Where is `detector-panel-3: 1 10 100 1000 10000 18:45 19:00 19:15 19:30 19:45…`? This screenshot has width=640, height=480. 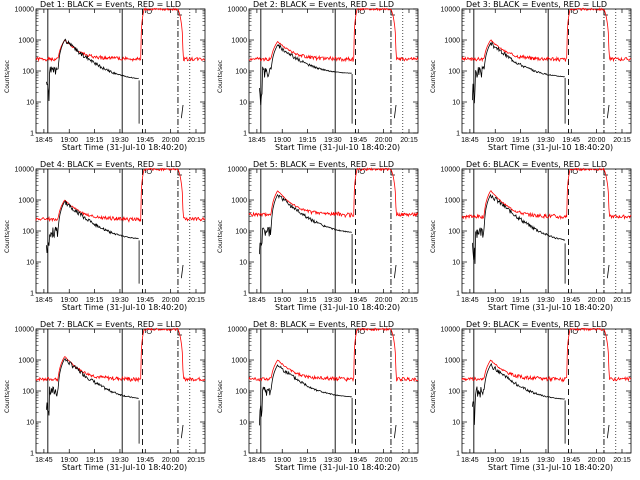 detector-panel-3: 1 10 100 1000 10000 18:45 19:00 19:15 19:30 19:45… is located at coordinates (532, 80).